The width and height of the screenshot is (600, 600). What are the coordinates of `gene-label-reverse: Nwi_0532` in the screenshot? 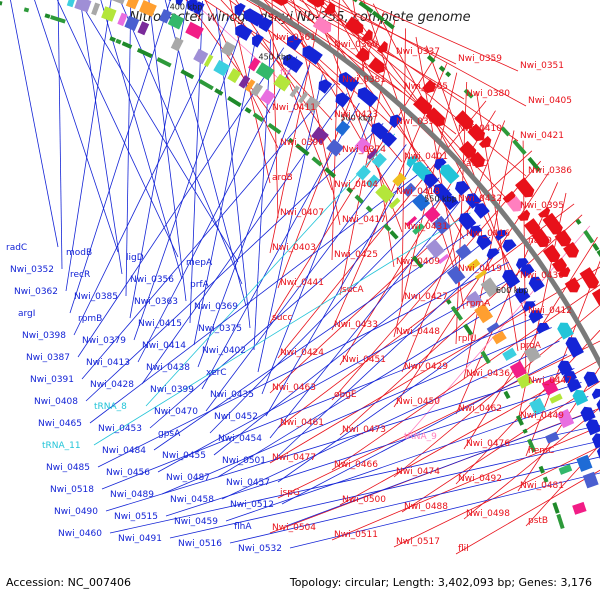 It's located at (260, 549).